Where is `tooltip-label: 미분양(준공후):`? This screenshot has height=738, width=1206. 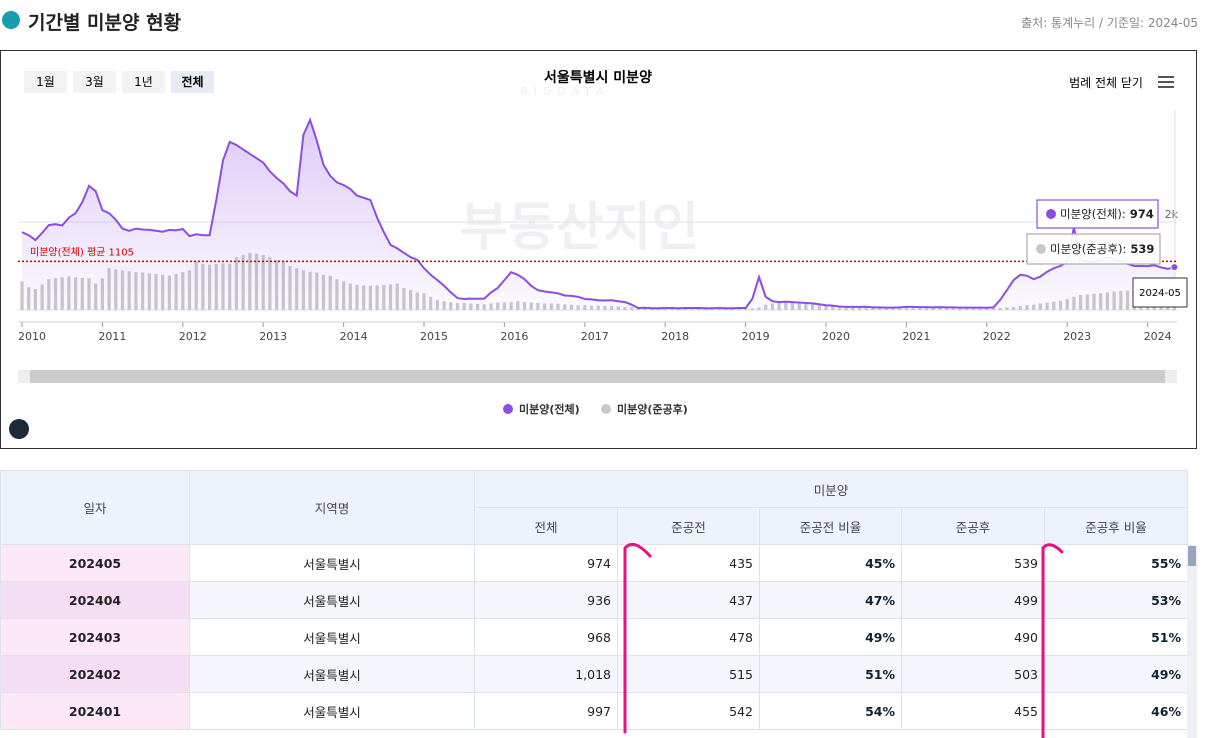
tooltip-label: 미분양(준공후): is located at coordinates (1088, 249).